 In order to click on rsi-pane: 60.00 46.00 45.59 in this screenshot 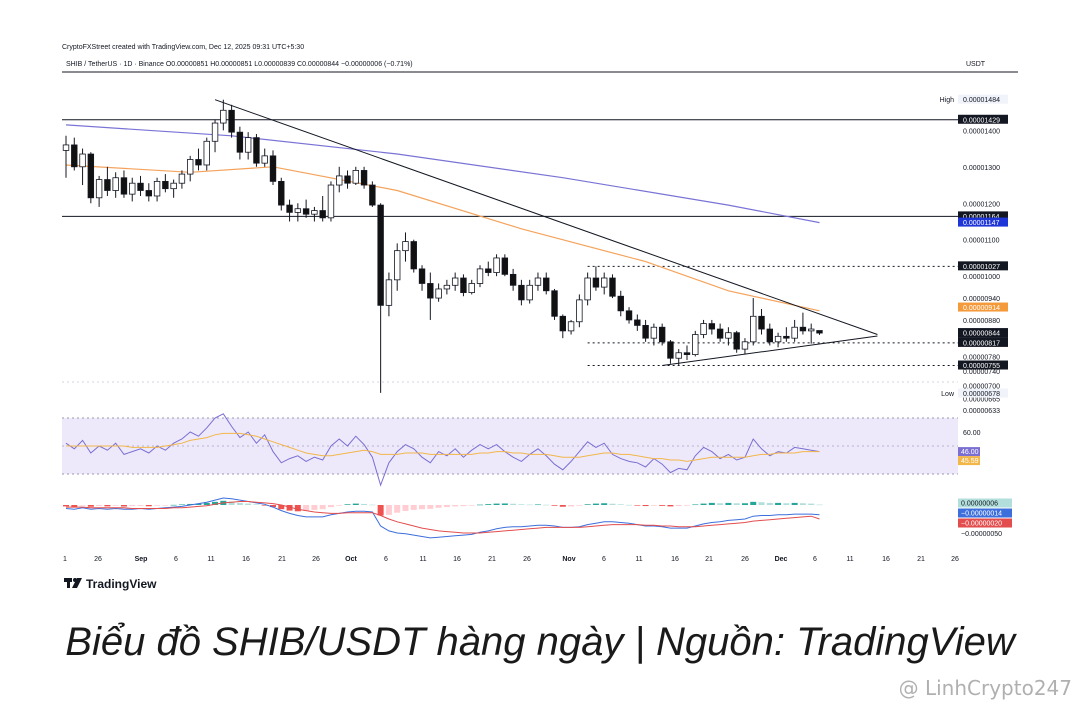, I will do `click(521, 450)`.